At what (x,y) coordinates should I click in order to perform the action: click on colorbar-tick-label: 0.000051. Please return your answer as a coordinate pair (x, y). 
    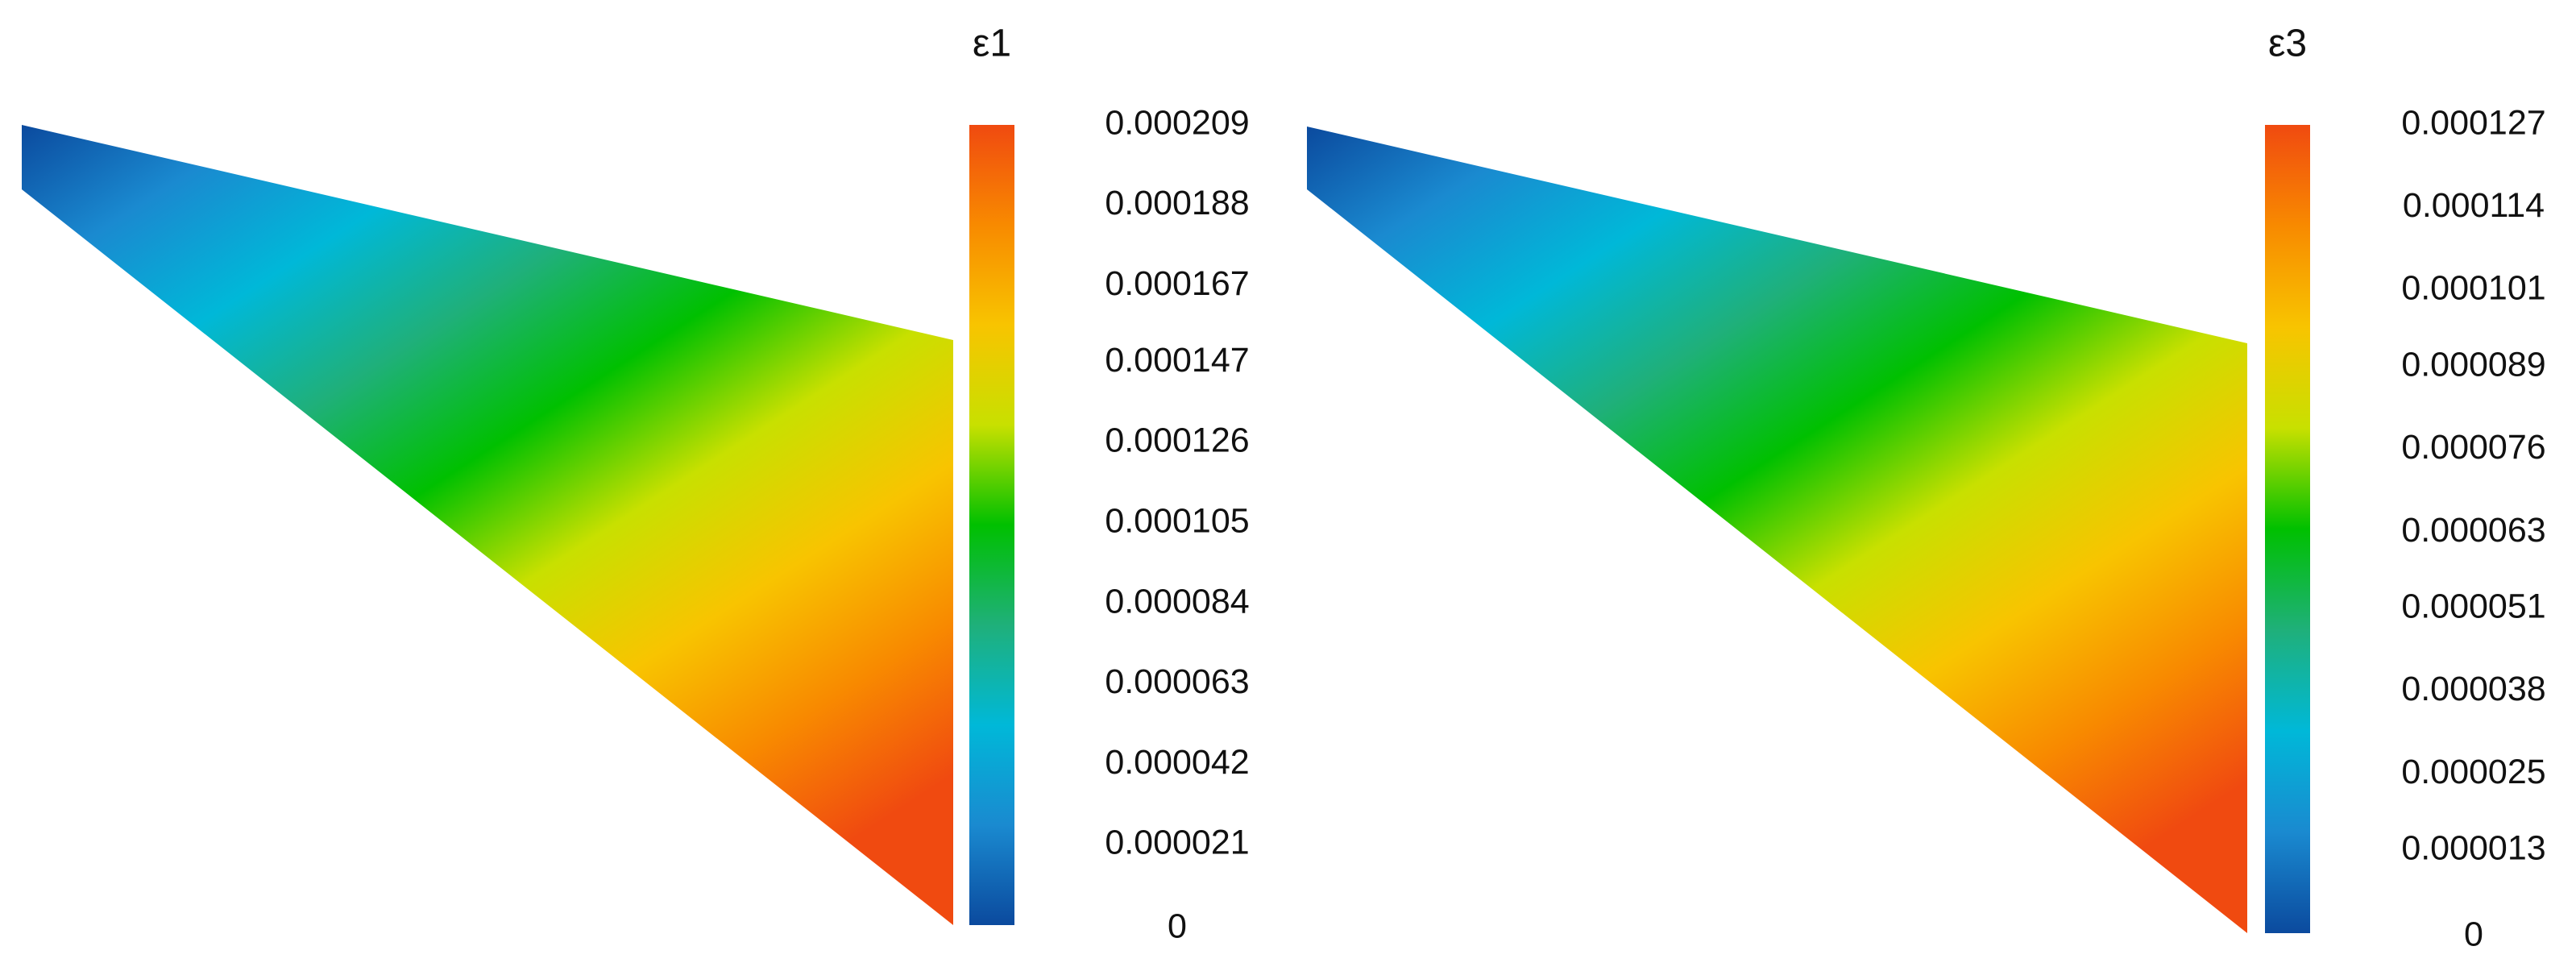
    Looking at the image, I should click on (2473, 607).